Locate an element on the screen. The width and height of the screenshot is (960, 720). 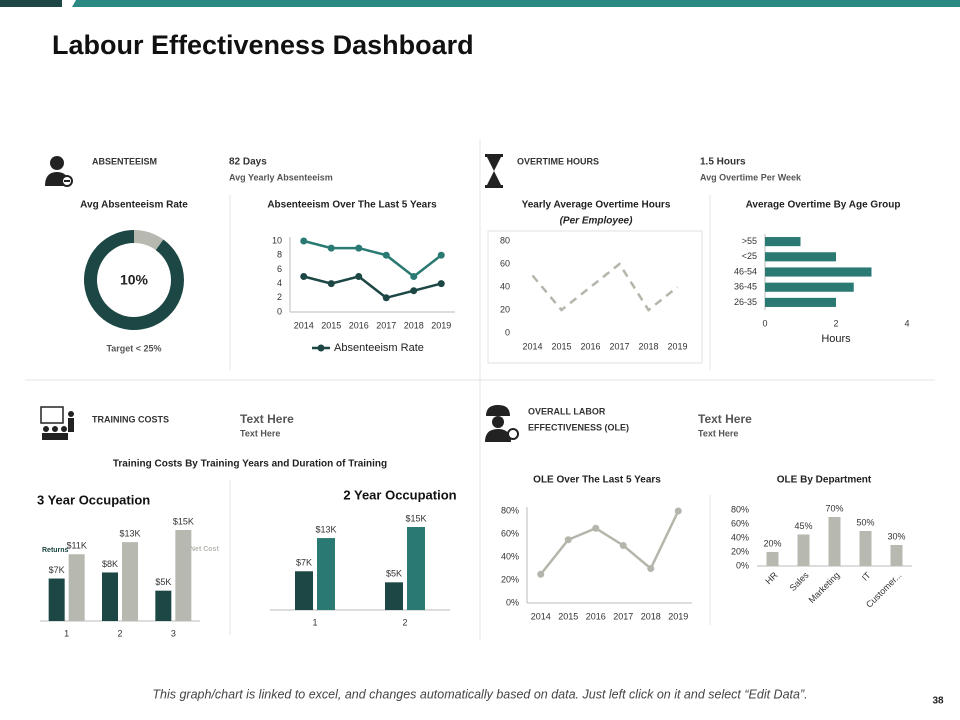
kpi-caption: Avg Yearly Absenteeism is located at coordinates (281, 177).